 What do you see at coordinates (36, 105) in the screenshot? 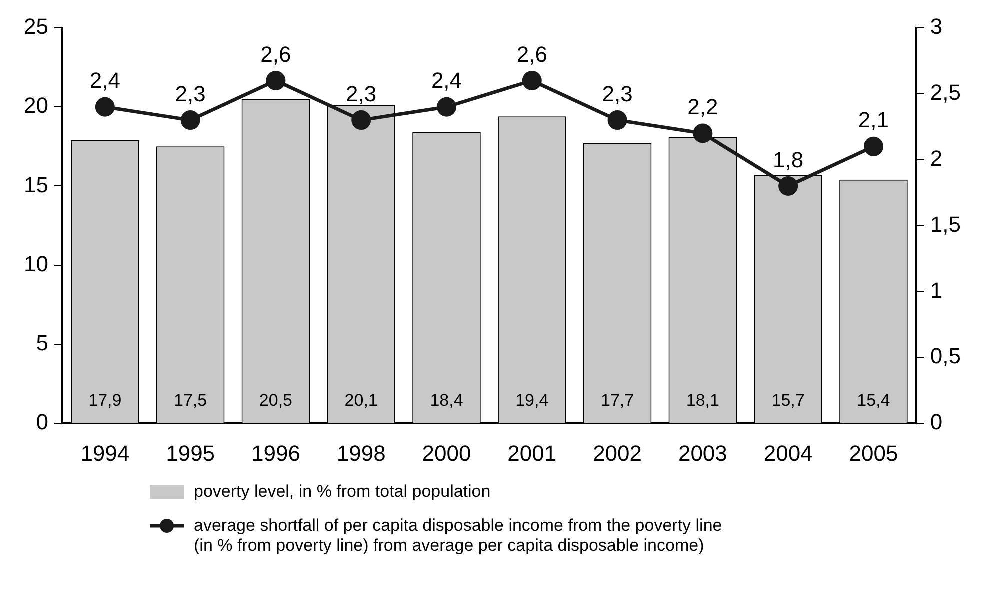
I see `y-tick-label: 20` at bounding box center [36, 105].